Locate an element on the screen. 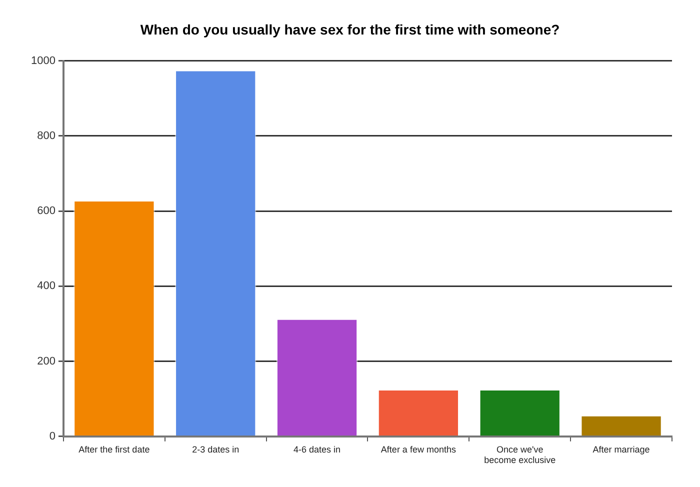 The height and width of the screenshot is (487, 700). y-tick-label: 200 is located at coordinates (46, 361).